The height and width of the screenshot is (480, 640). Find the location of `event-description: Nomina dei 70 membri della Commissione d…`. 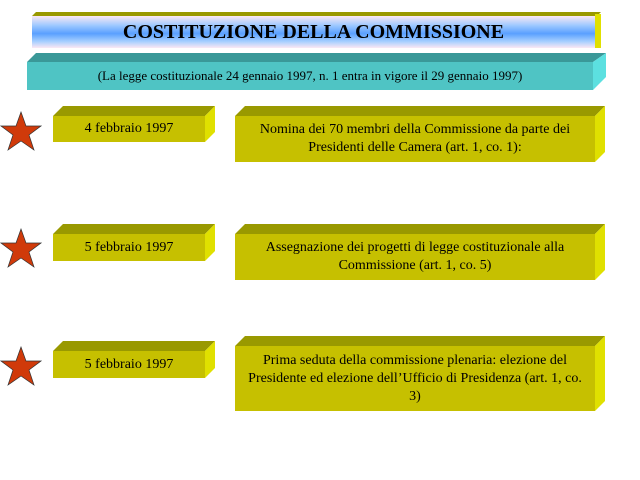

event-description: Nomina dei 70 membri della Commissione d… is located at coordinates (415, 139).